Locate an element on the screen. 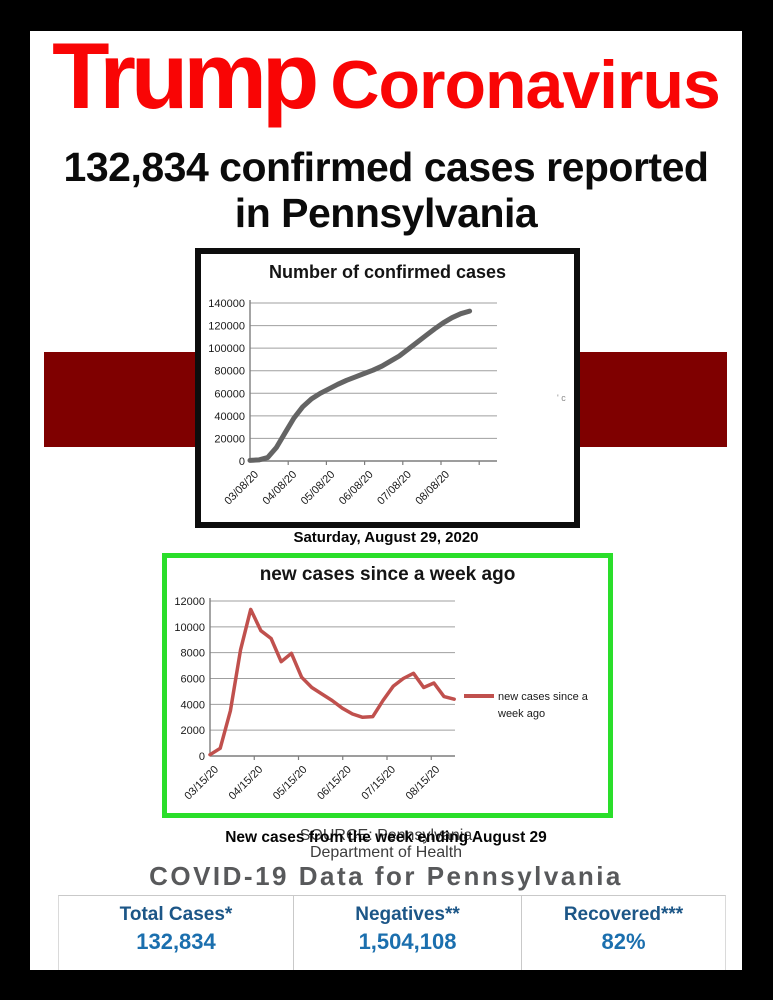 Image resolution: width=773 pixels, height=1000 pixels. svg-text: week ago is located at coordinates (521, 714).